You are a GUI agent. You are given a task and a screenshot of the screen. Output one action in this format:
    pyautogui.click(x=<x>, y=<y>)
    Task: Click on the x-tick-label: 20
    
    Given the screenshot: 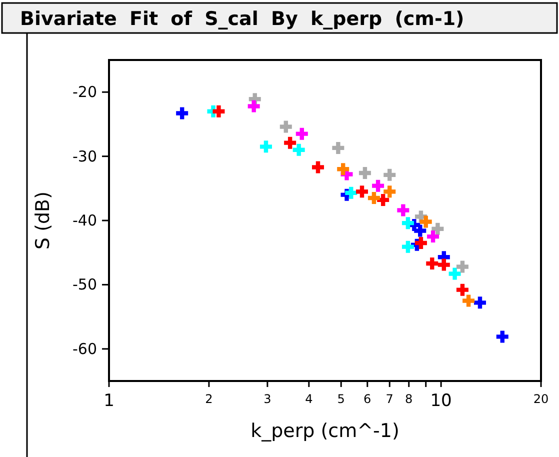 What is the action you would take?
    pyautogui.click(x=541, y=399)
    